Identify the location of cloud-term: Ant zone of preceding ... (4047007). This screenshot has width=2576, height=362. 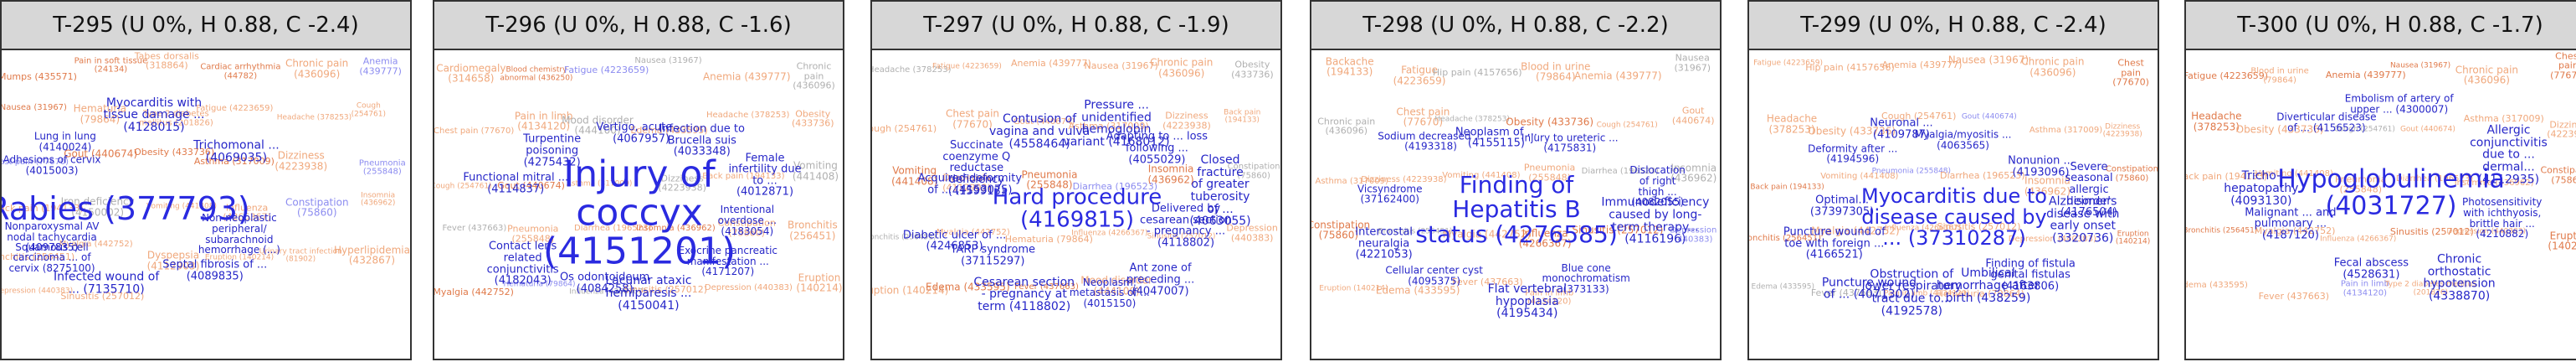
(1160, 279).